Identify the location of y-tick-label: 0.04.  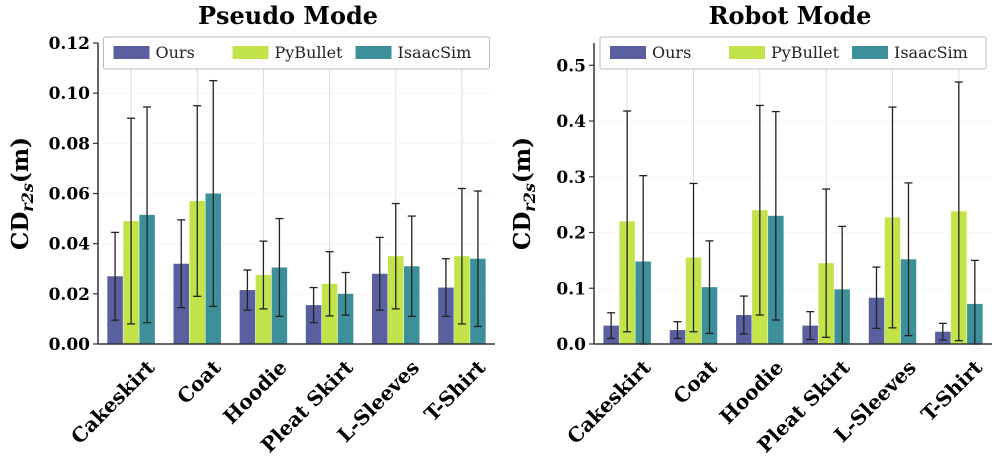
(70, 245).